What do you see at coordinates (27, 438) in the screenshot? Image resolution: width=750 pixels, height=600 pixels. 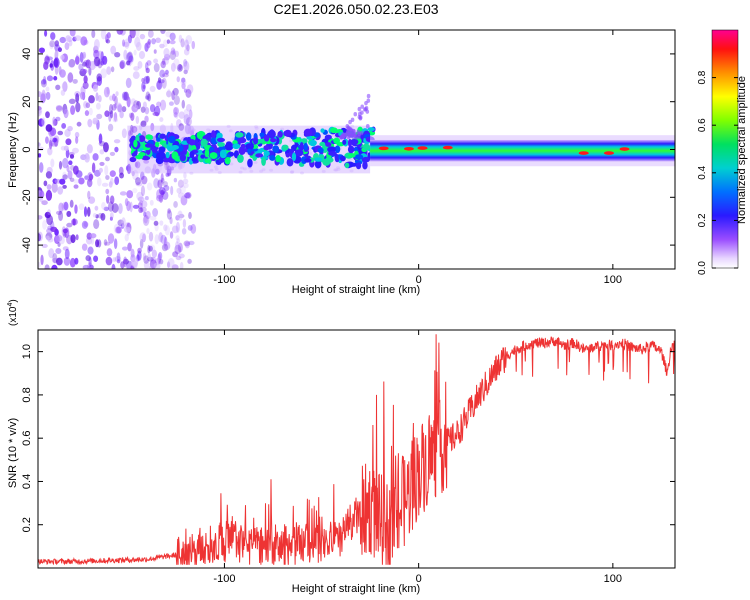 I see `snr-ytick-label: 0.6` at bounding box center [27, 438].